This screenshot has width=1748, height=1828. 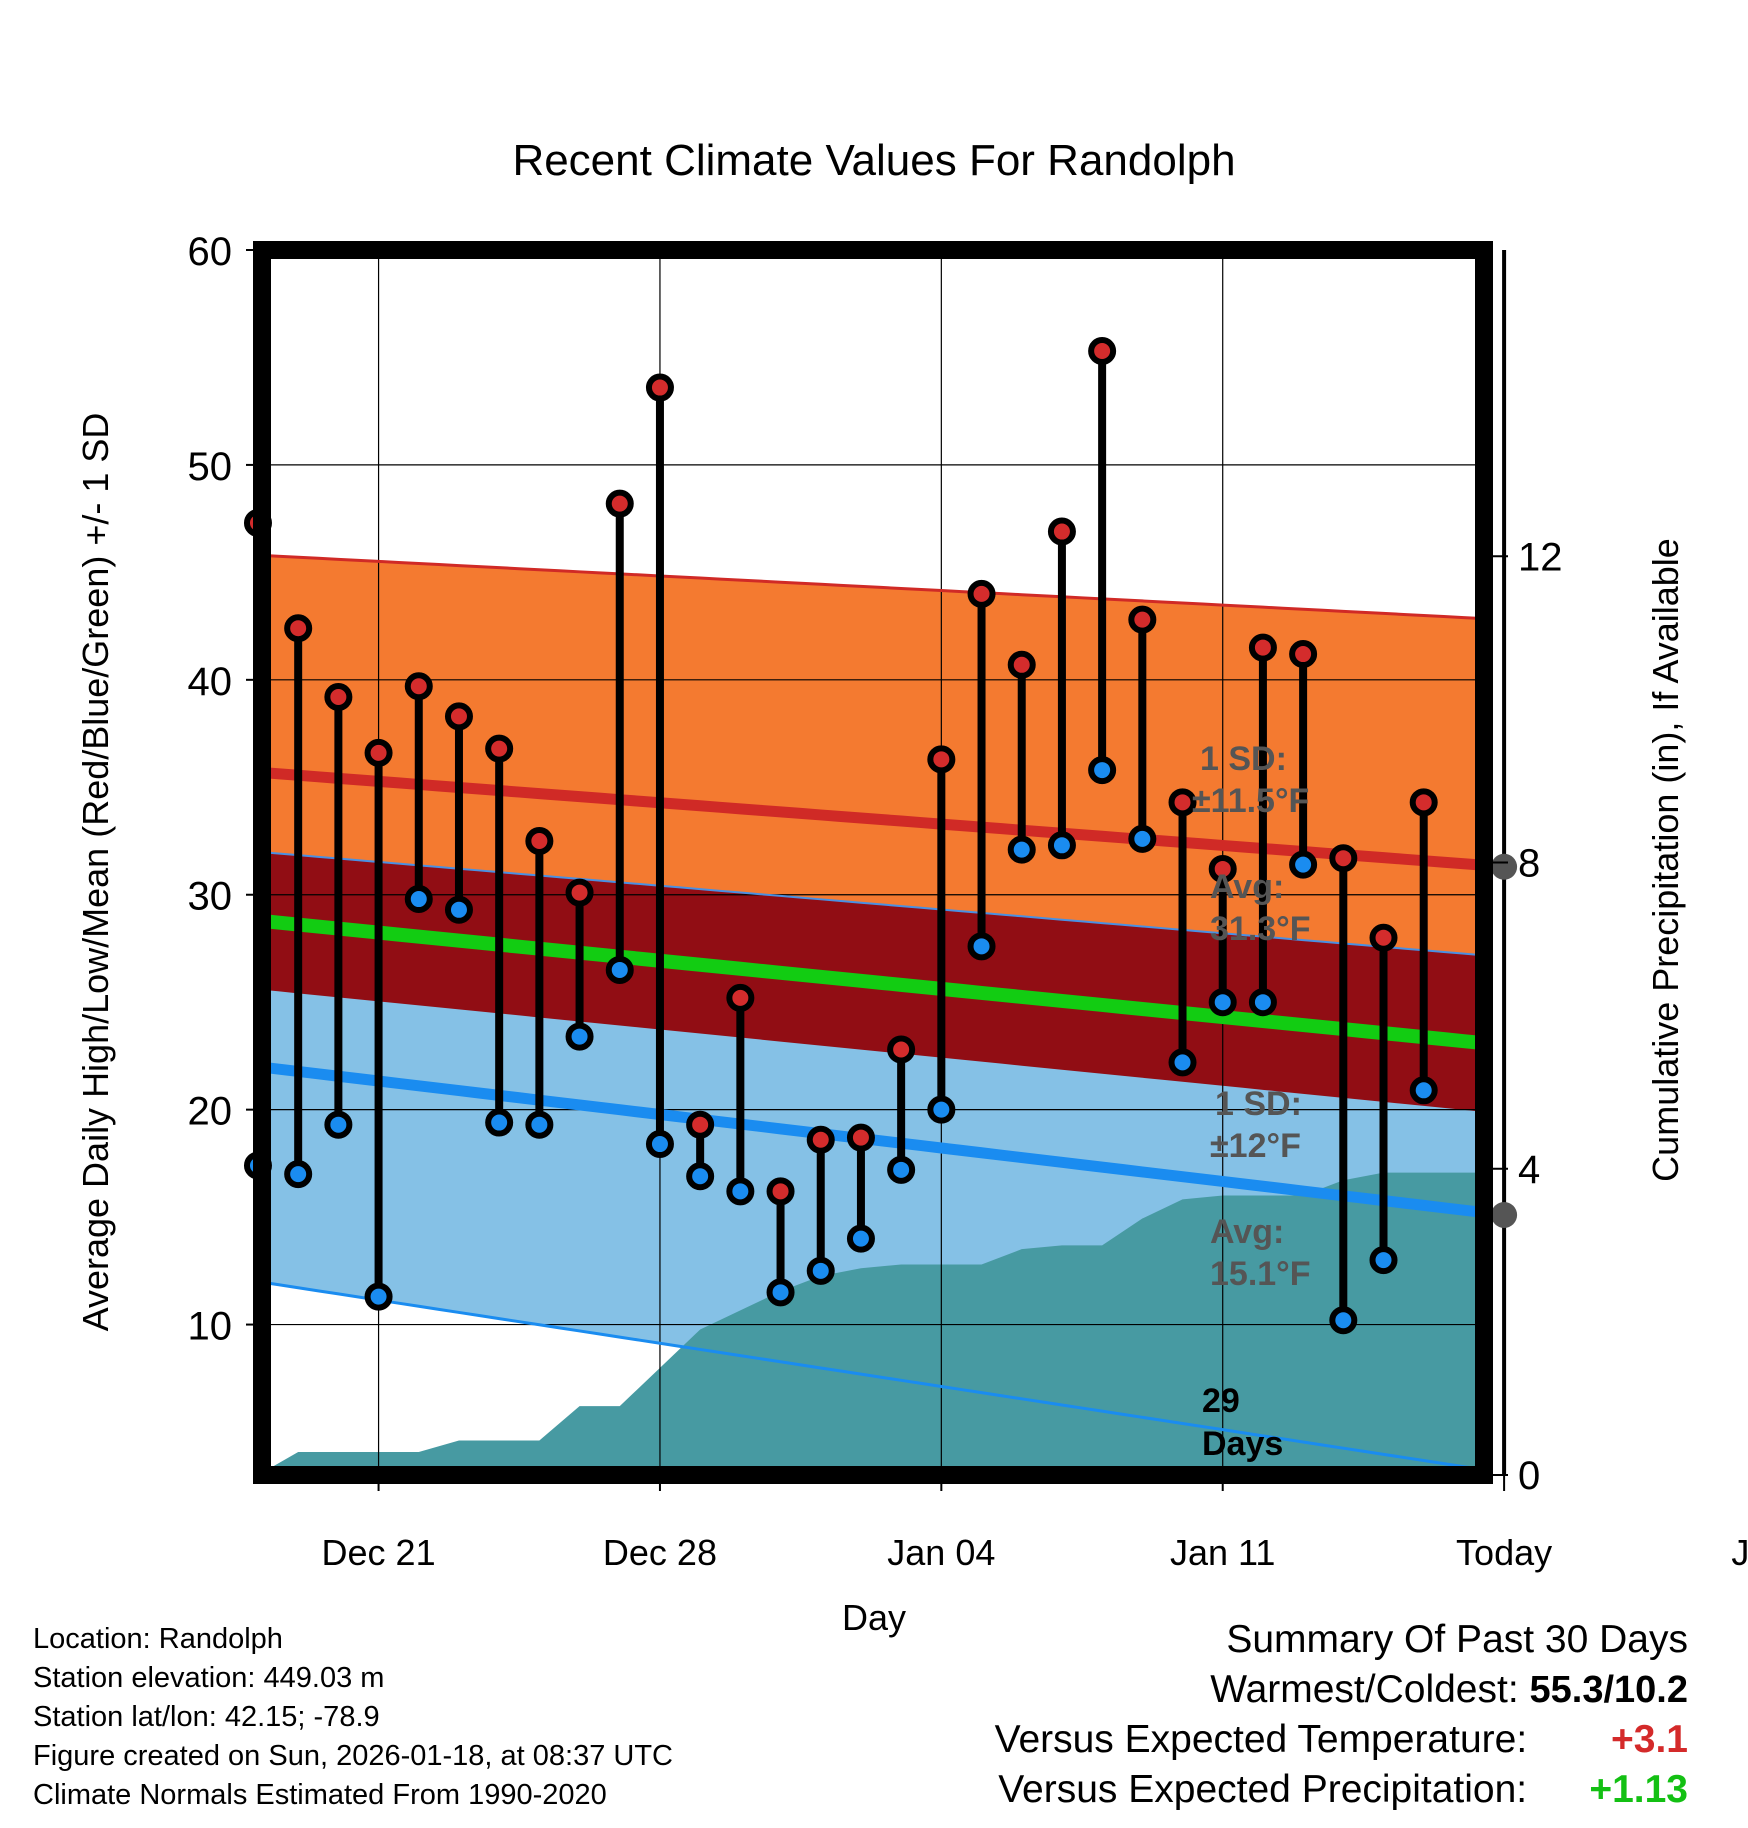 I want to click on location-text: Location: Randolph, so click(x=158, y=1639).